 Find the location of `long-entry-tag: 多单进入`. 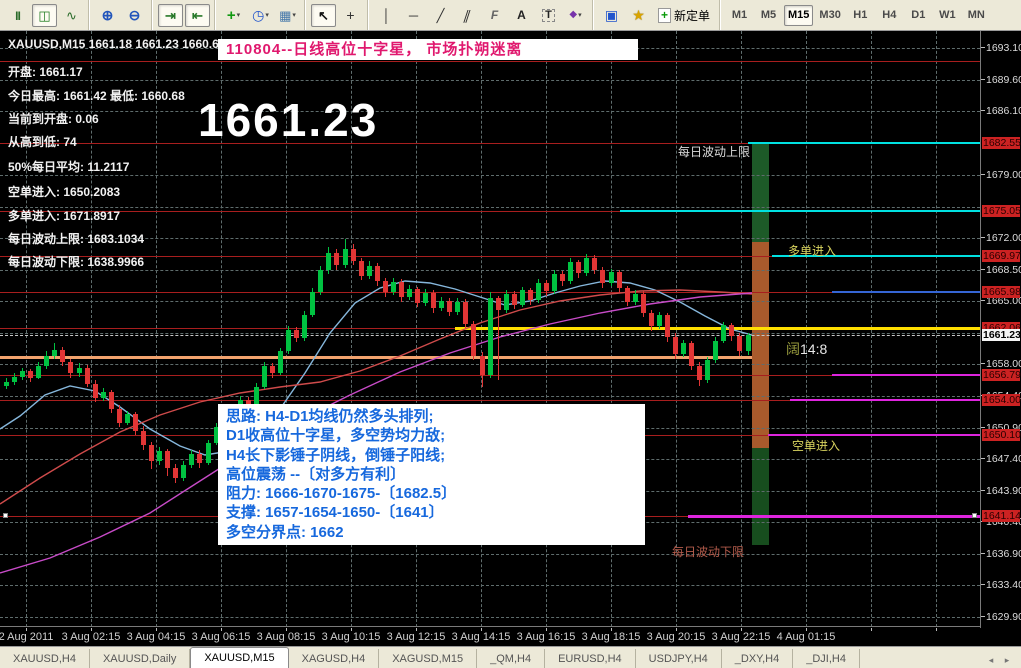

long-entry-tag: 多单进入 is located at coordinates (812, 251).